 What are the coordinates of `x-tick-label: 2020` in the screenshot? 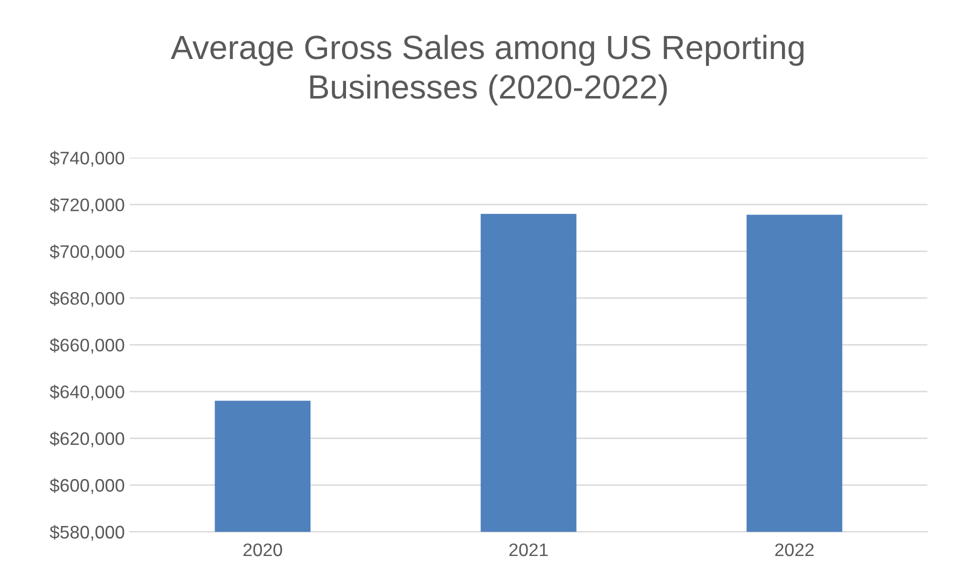 It's located at (263, 549).